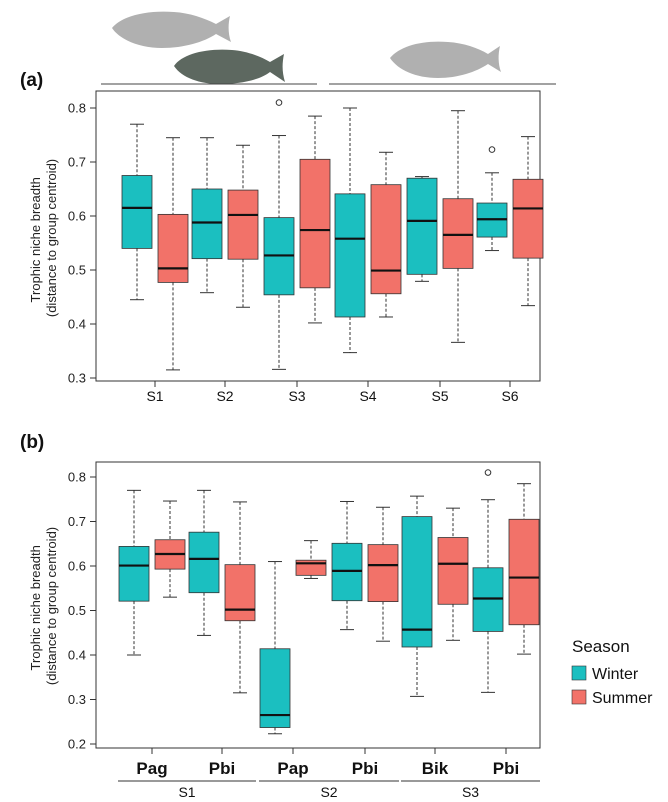  Describe the element at coordinates (296, 396) in the screenshot. I see `x-tick-label: S3` at that location.